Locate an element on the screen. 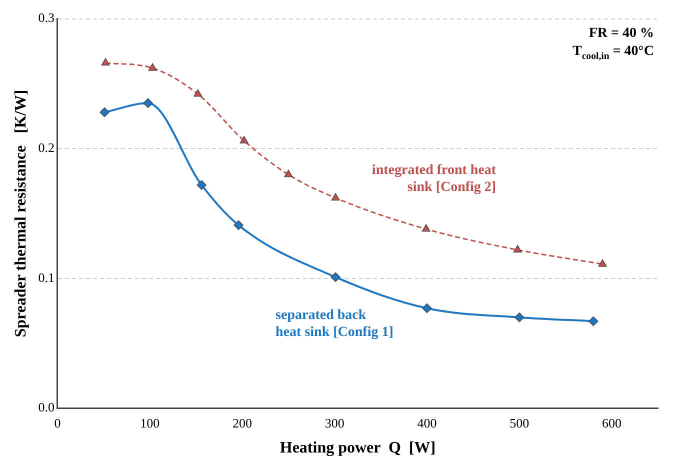 The width and height of the screenshot is (696, 470). series-label: integrated front heat sink [Config 2] is located at coordinates (434, 179).